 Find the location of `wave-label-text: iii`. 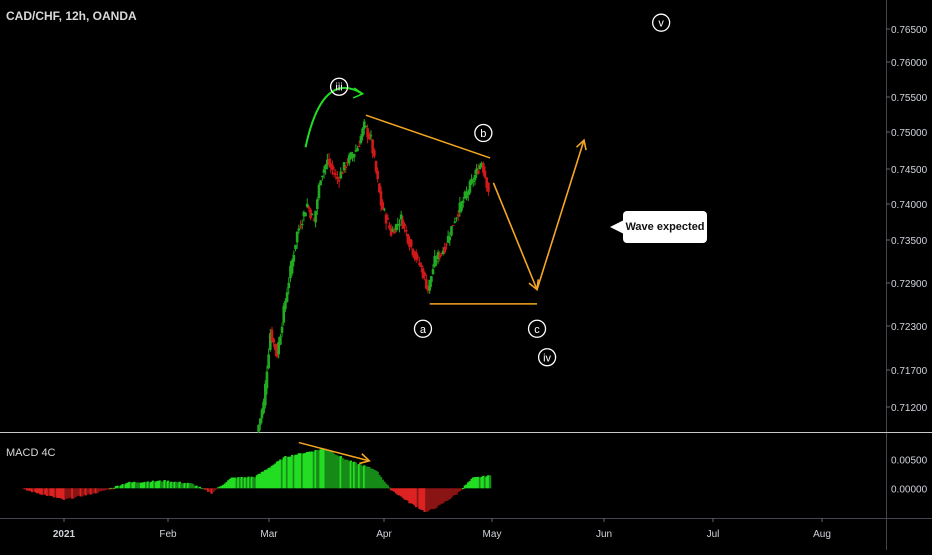

wave-label-text: iii is located at coordinates (338, 88).